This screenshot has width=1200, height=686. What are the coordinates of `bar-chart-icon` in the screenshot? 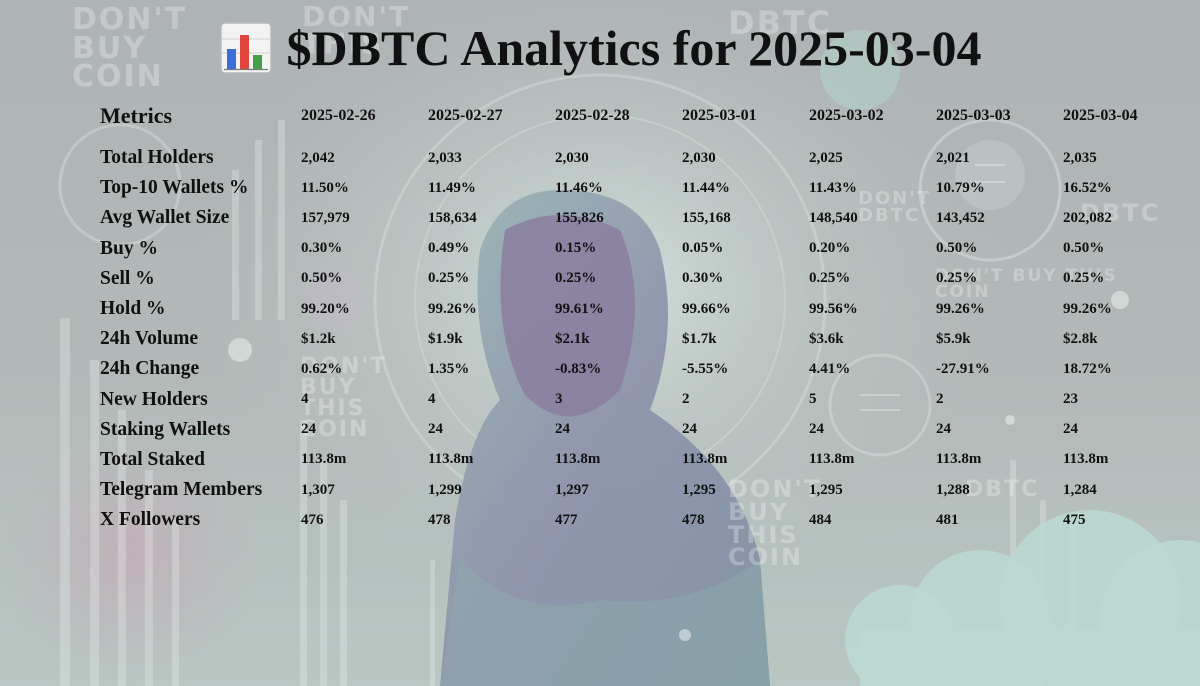 It's located at (246, 48).